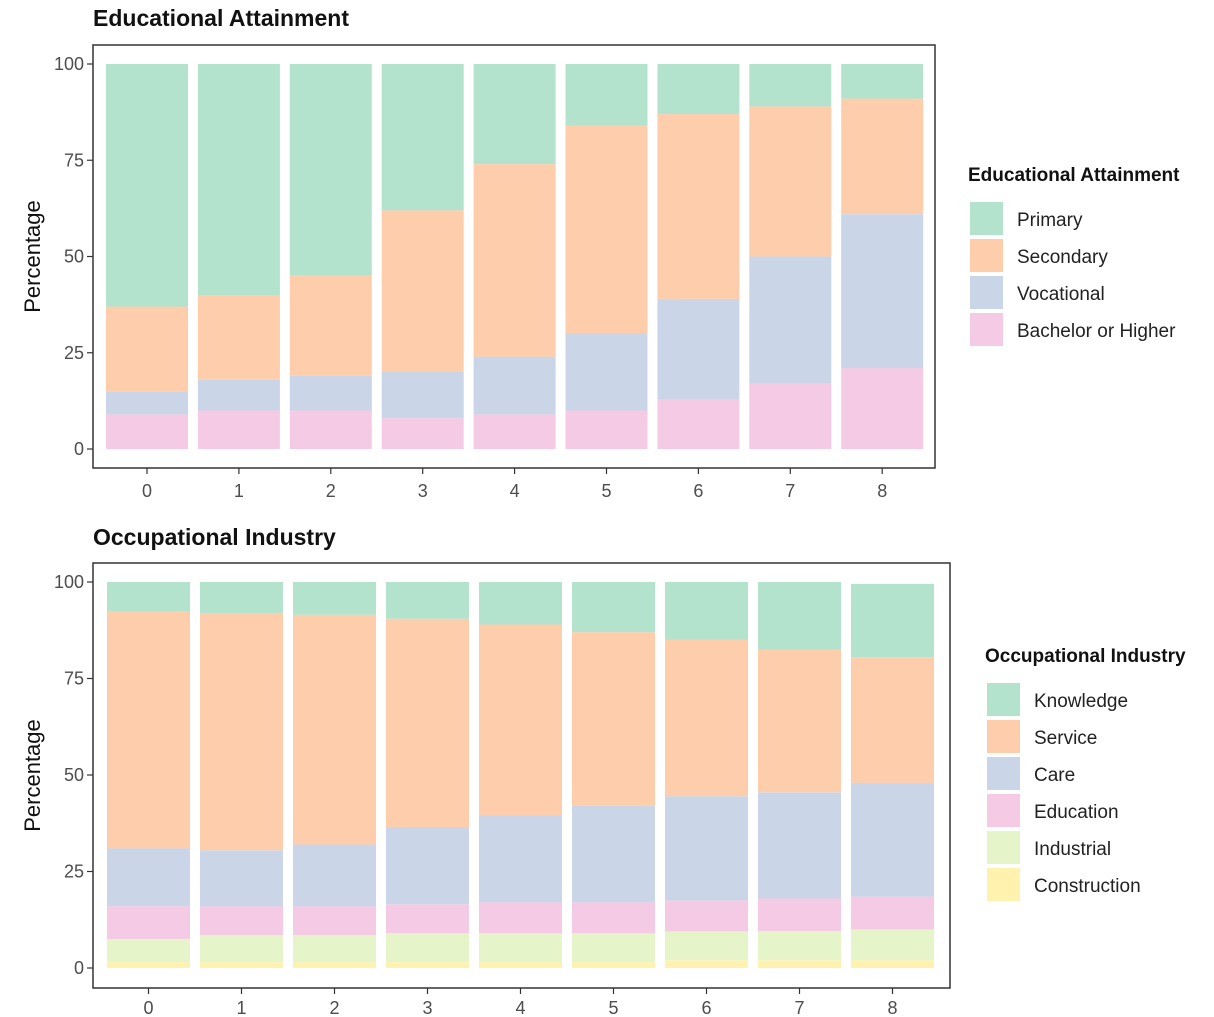 The image size is (1214, 1017). I want to click on chart-title: Educational Attainment, so click(221, 18).